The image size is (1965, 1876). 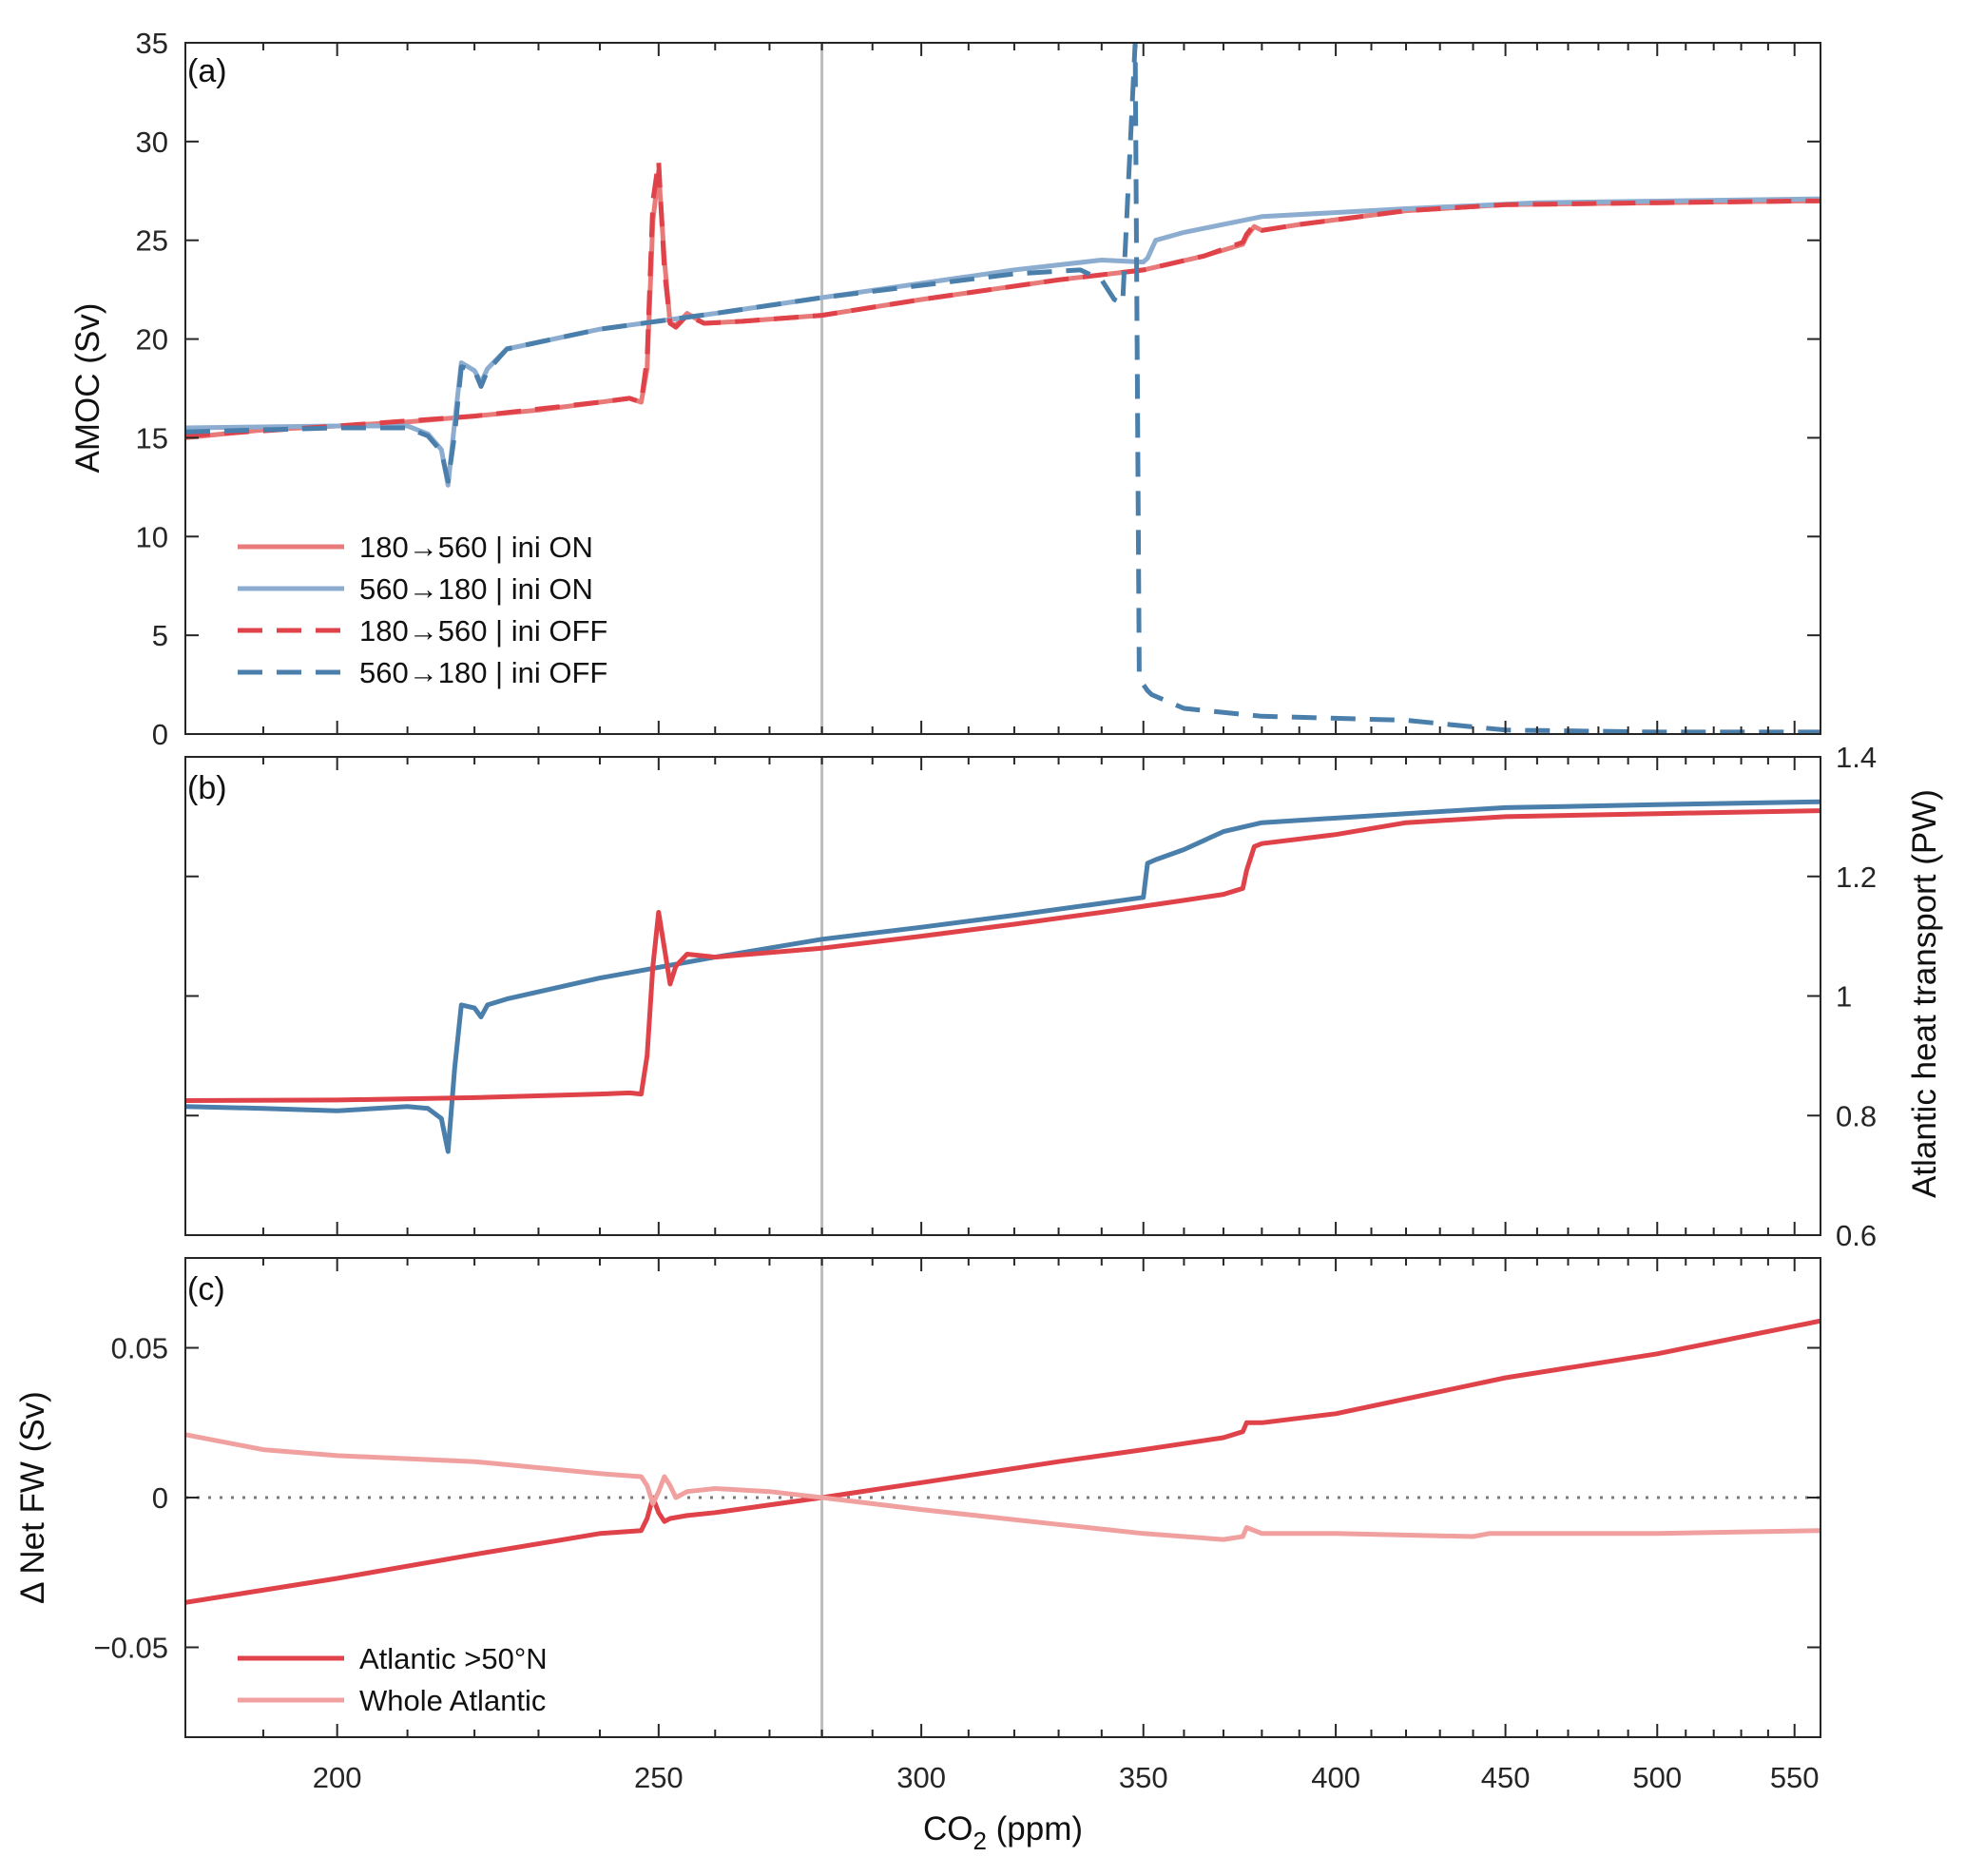 I want to click on legend-label: Atlantic >50°N, so click(x=453, y=1659).